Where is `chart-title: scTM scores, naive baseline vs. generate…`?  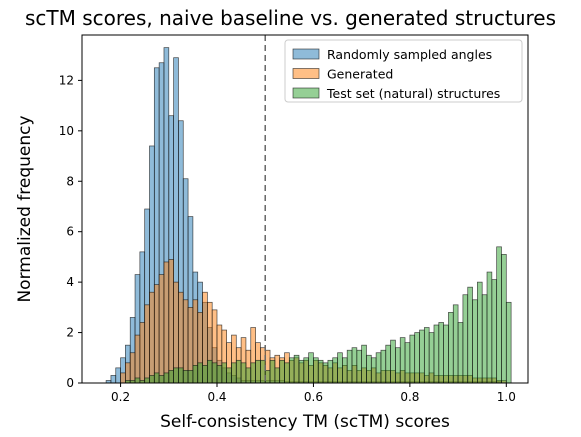
chart-title: scTM scores, naive baseline vs. generate… is located at coordinates (290, 18).